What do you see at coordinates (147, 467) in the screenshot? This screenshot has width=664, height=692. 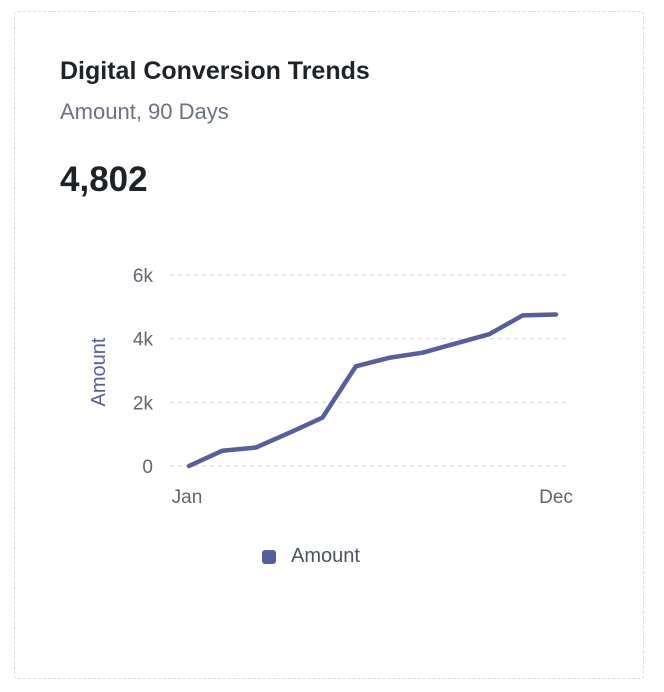 I see `y-tick-label-0: 0` at bounding box center [147, 467].